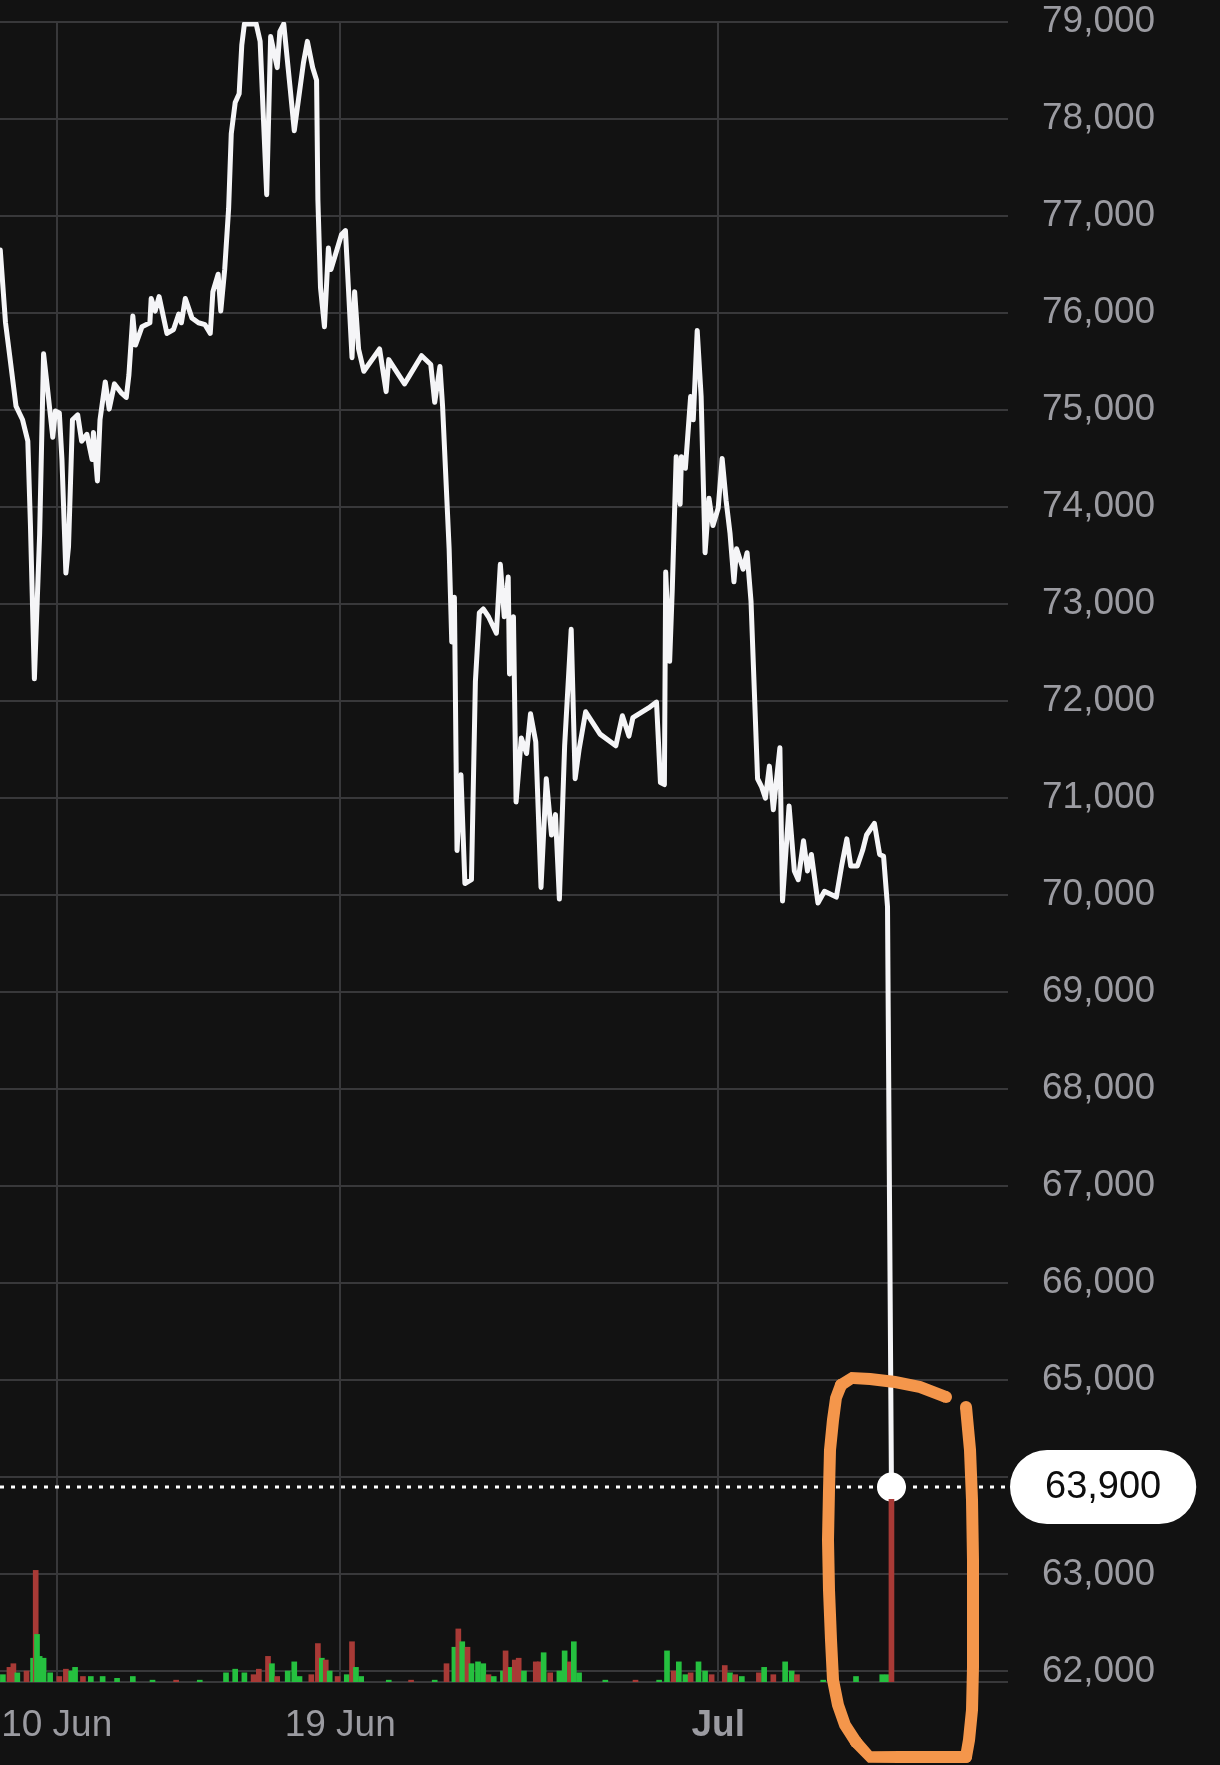  What do you see at coordinates (718, 1724) in the screenshot?
I see `x-tick-label: Jul` at bounding box center [718, 1724].